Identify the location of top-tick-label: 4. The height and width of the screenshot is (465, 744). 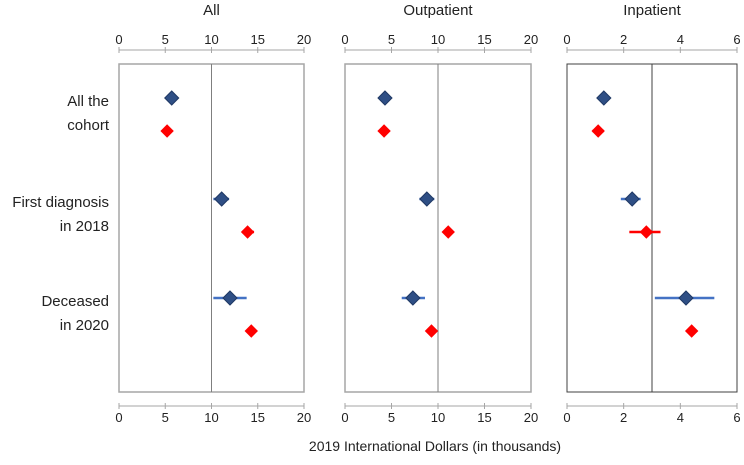
(680, 39).